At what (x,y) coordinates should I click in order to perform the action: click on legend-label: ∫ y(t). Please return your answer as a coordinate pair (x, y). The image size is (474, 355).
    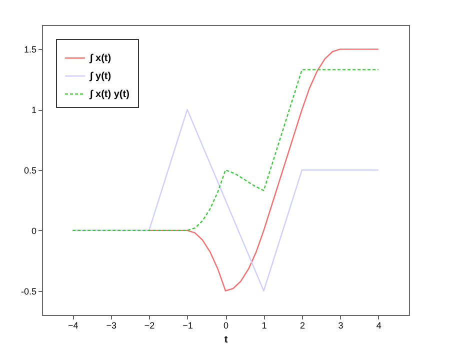
    Looking at the image, I should click on (100, 76).